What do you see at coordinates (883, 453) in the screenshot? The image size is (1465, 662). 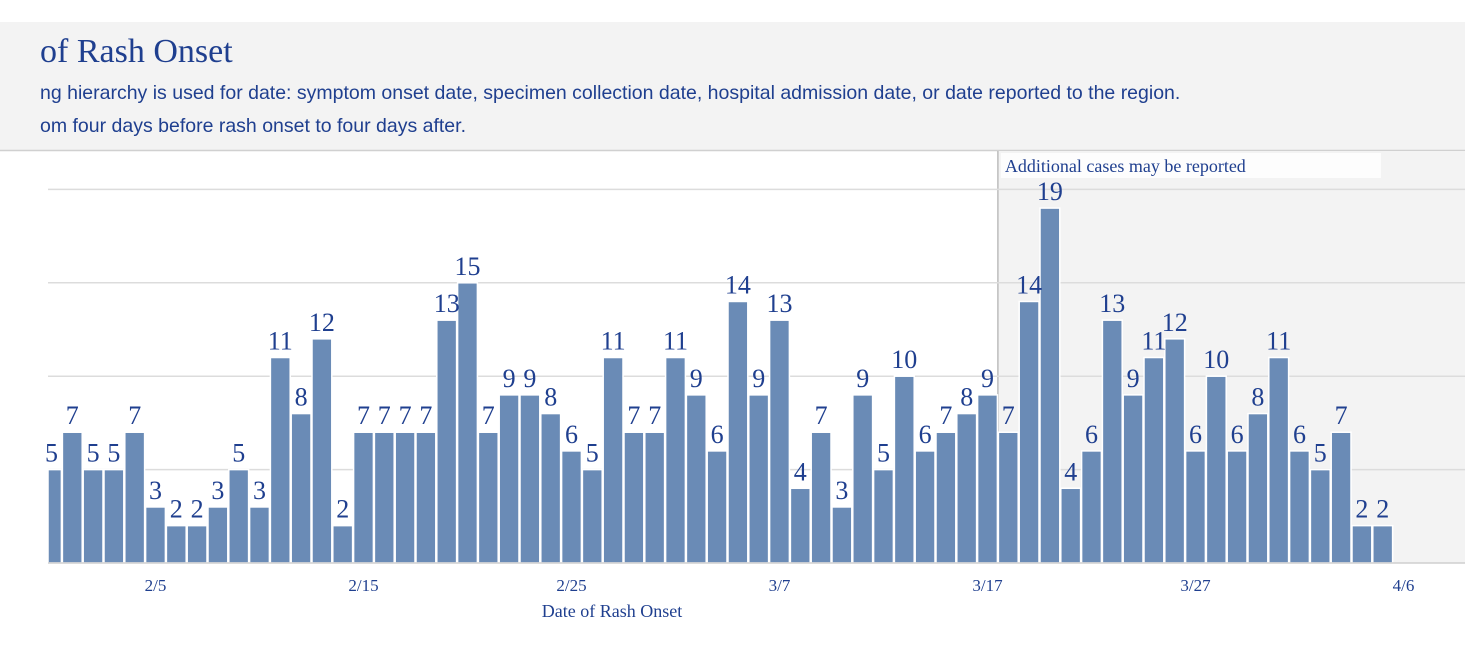 I see `data-label-3-12: 5` at bounding box center [883, 453].